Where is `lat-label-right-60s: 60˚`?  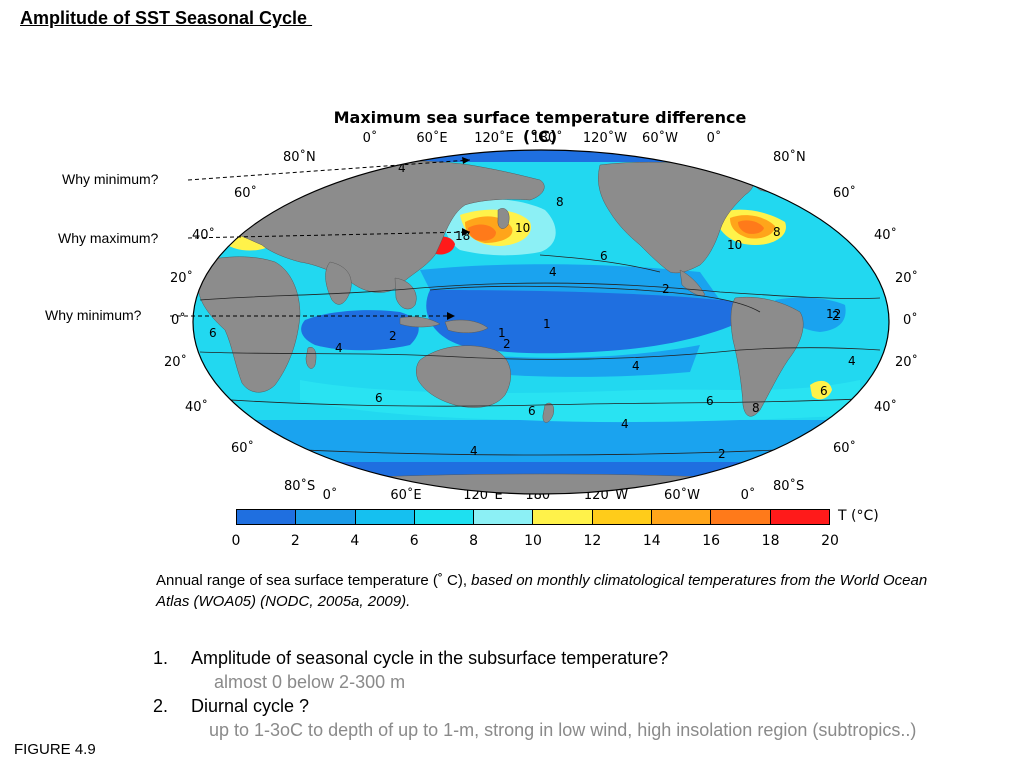
lat-label-right-60s: 60˚ is located at coordinates (845, 448).